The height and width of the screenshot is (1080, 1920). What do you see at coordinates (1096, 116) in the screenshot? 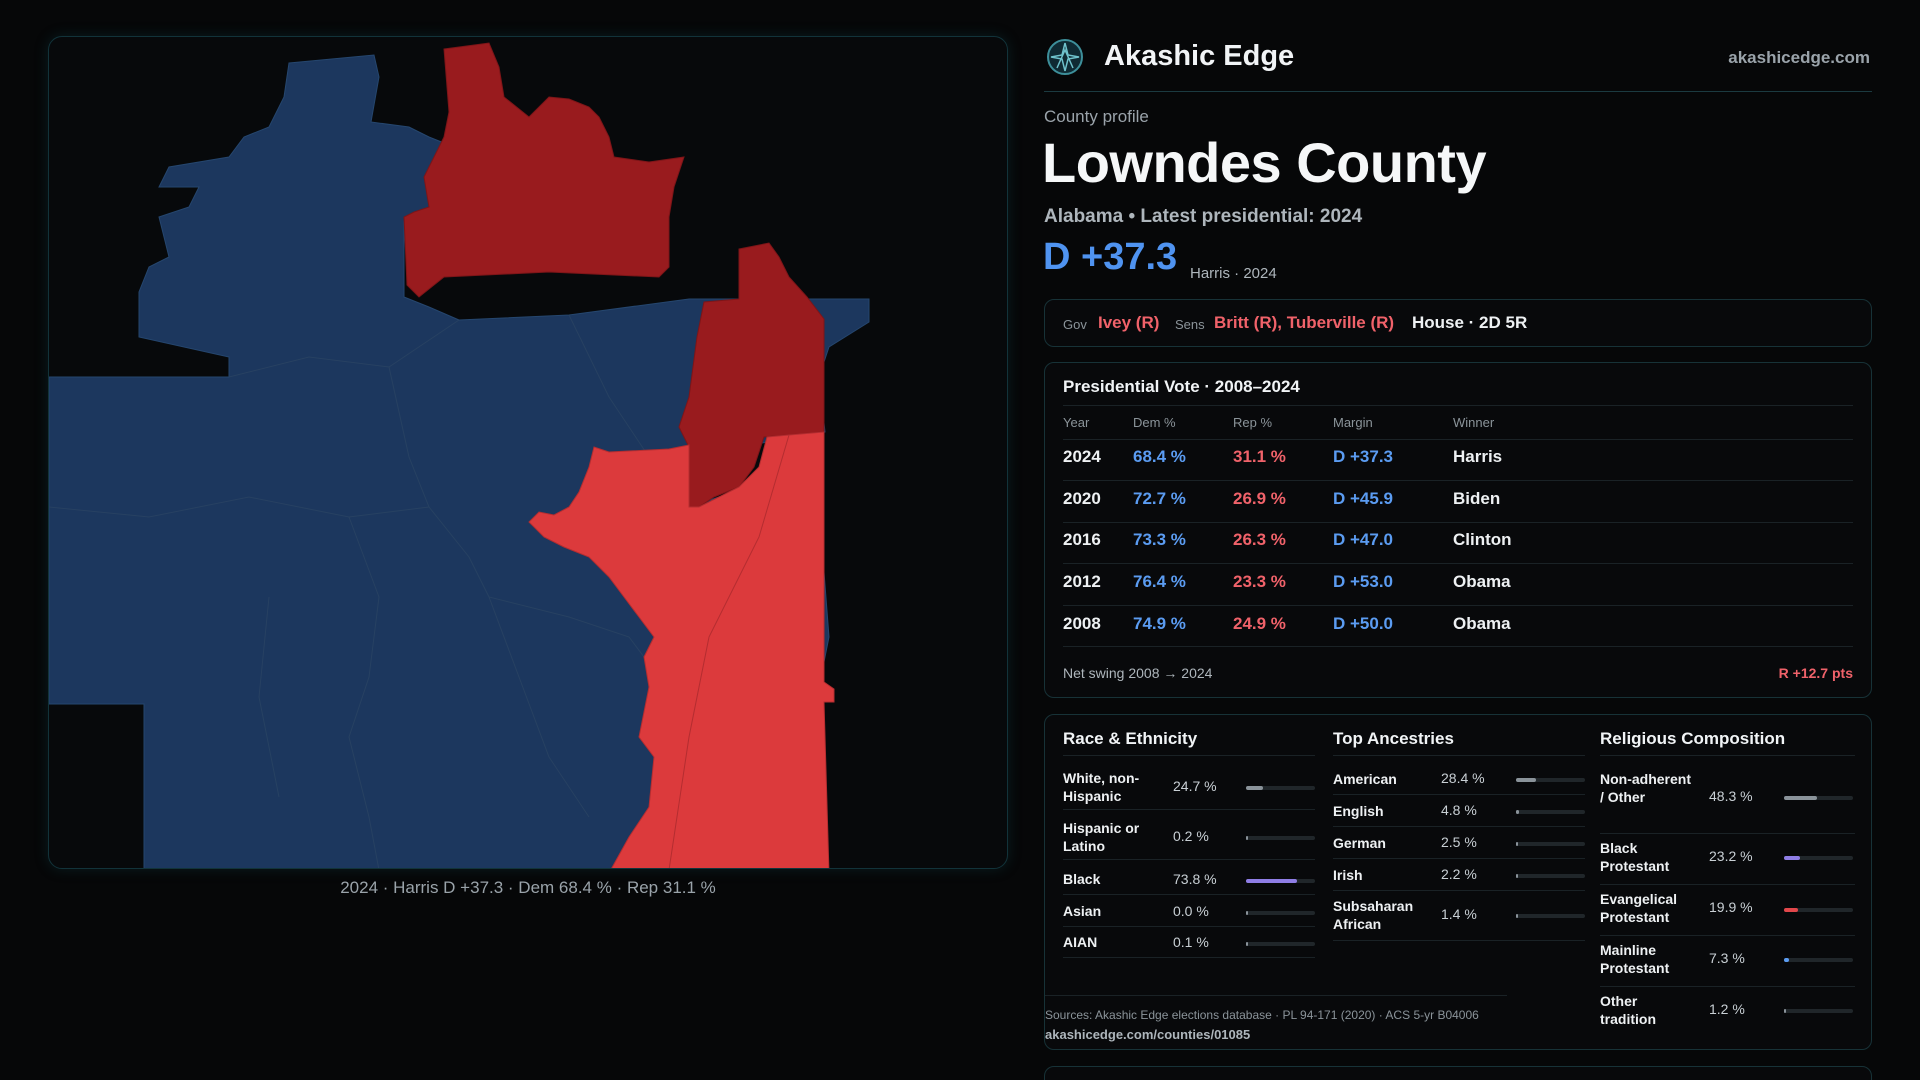
I see `eyebrow: County profile` at bounding box center [1096, 116].